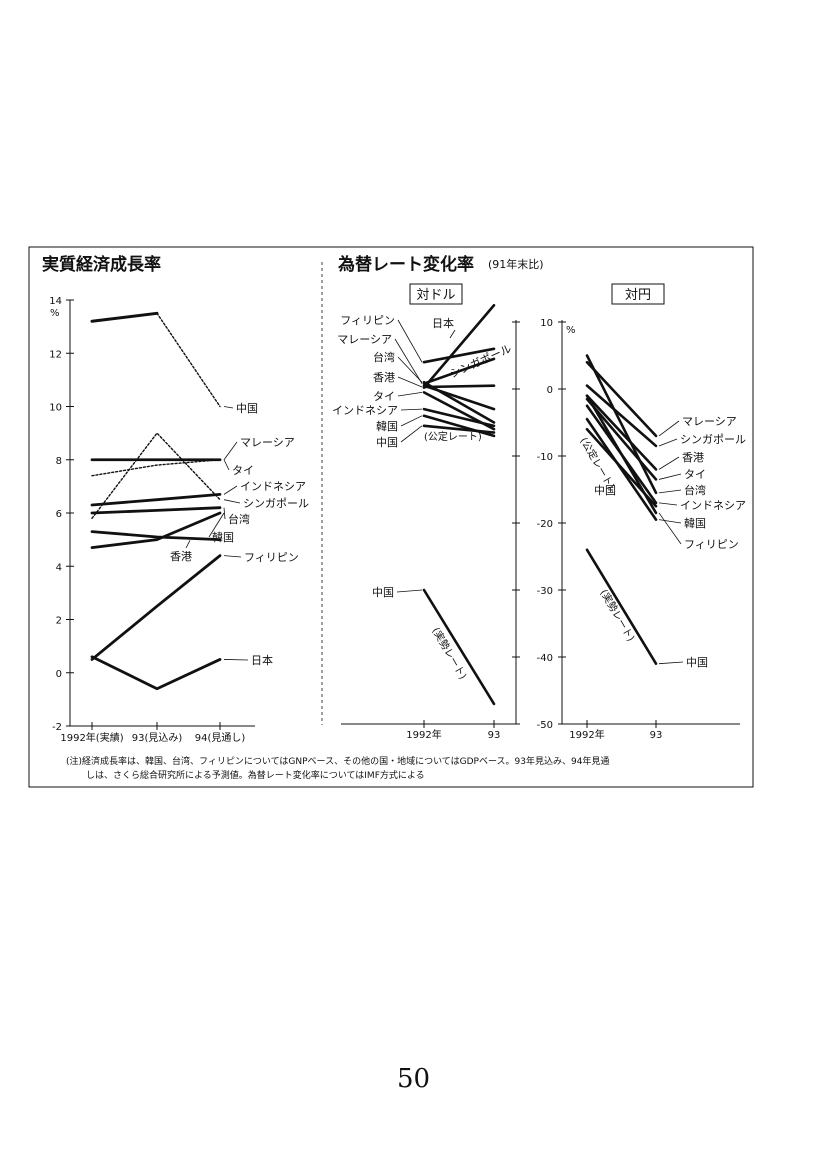 This screenshot has width=827, height=1170. Describe the element at coordinates (713, 439) in the screenshot. I see `jpy-series-label: シンガポール` at that location.